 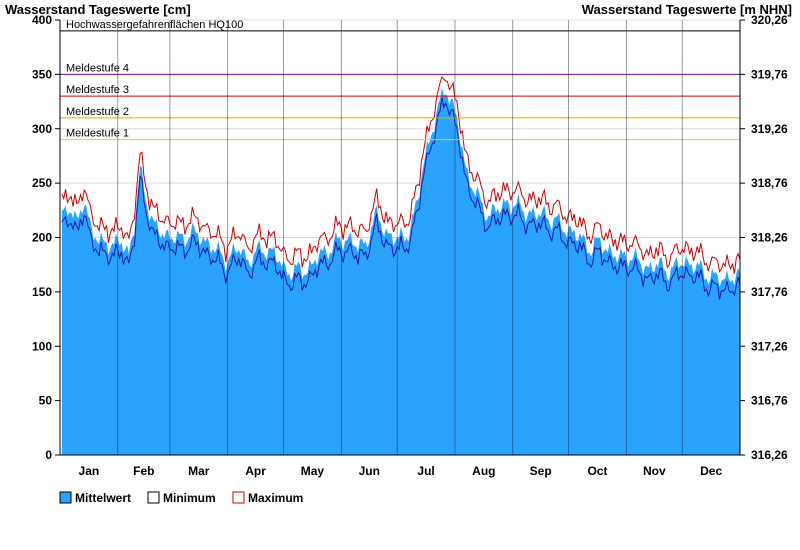 What do you see at coordinates (143, 471) in the screenshot?
I see `month-label: Feb` at bounding box center [143, 471].